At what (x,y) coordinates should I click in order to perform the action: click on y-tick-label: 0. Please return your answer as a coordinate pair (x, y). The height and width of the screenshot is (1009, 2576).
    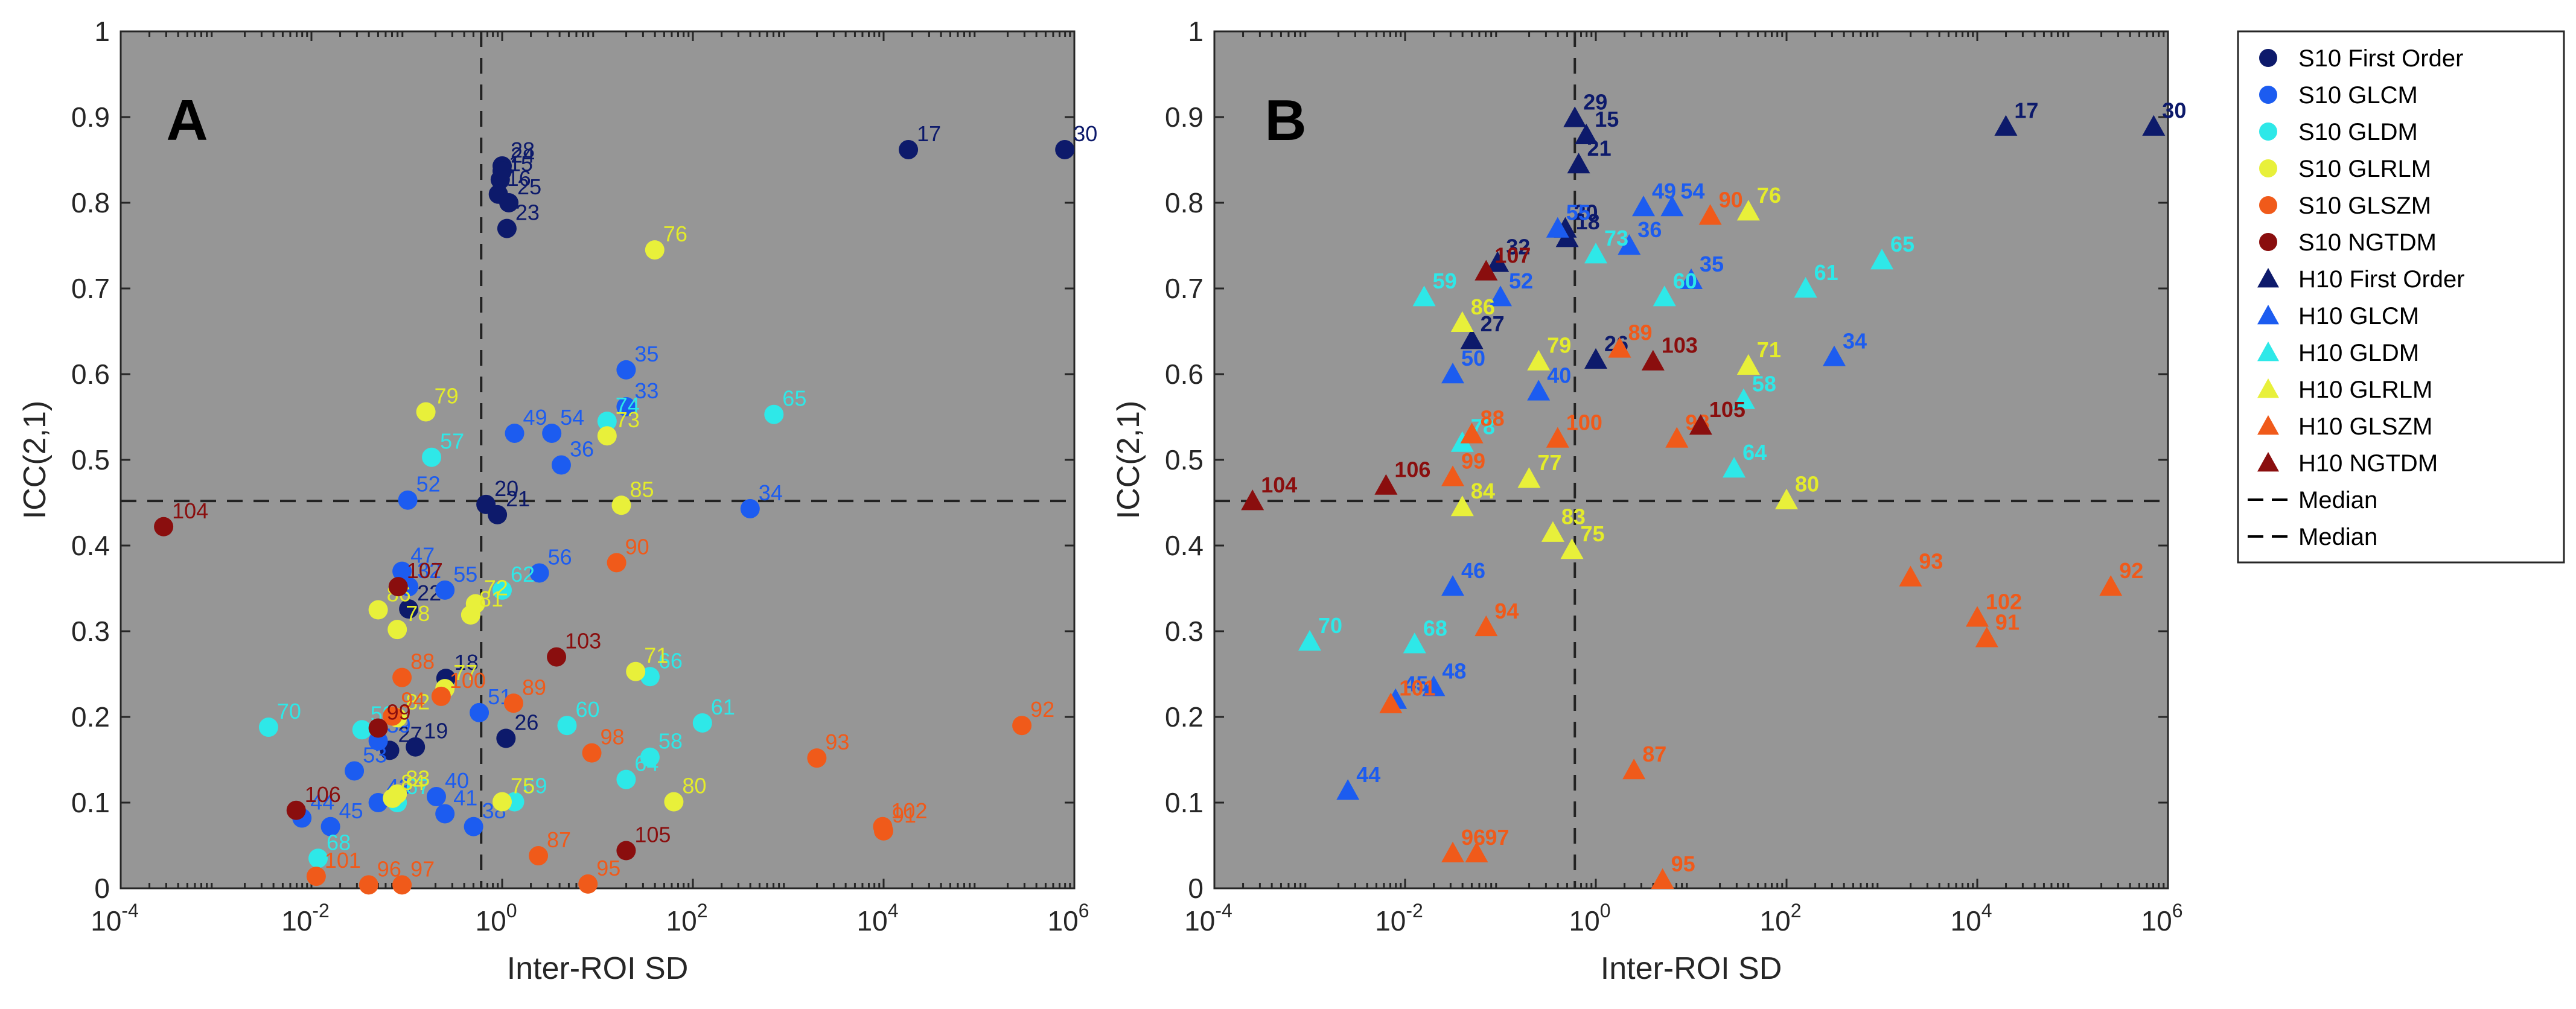
    Looking at the image, I should click on (1196, 888).